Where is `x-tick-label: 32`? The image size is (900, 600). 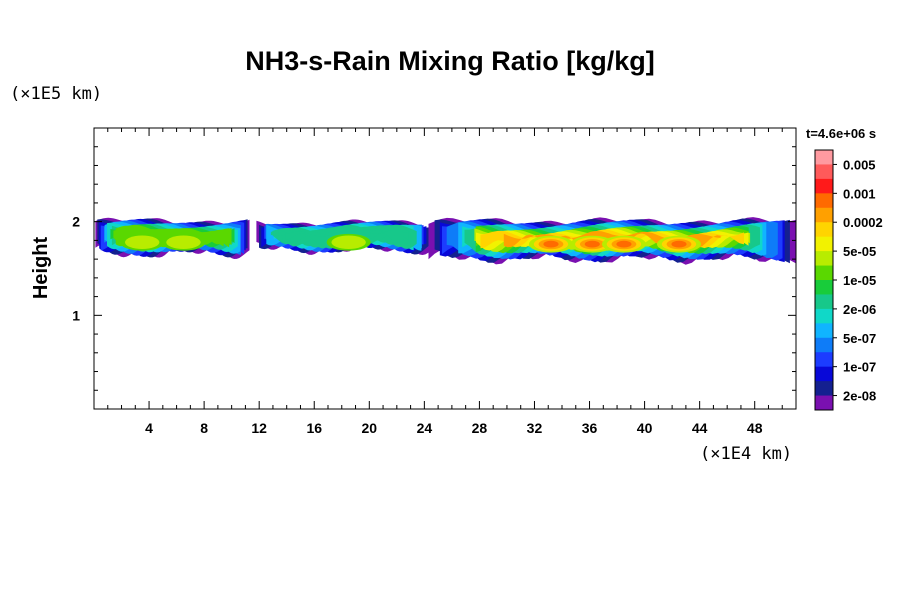 x-tick-label: 32 is located at coordinates (535, 428).